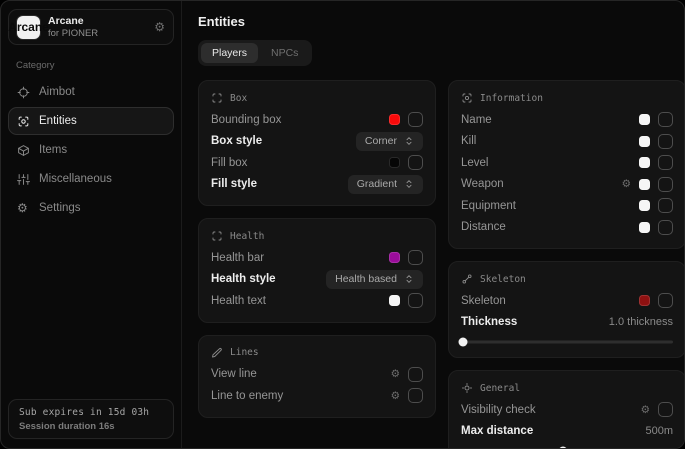 The width and height of the screenshot is (685, 449). I want to click on tab-npcs: NPCs, so click(285, 53).